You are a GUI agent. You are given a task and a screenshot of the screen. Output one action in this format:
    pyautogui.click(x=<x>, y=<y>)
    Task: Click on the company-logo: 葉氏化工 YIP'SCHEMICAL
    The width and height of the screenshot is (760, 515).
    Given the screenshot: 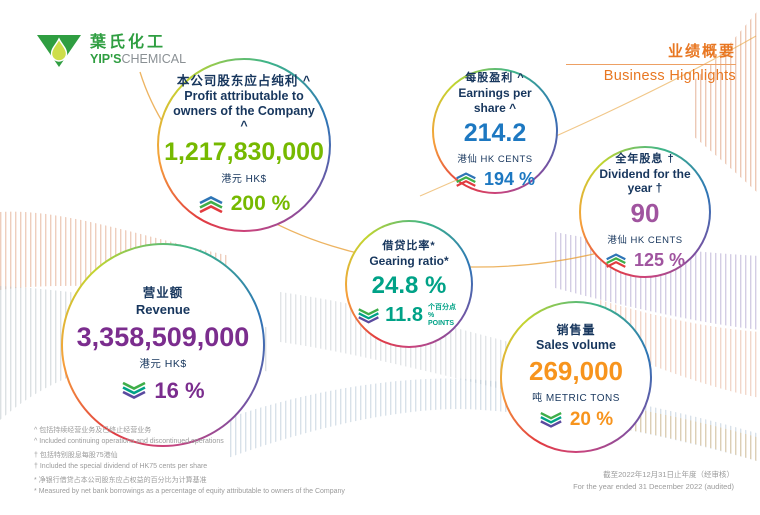 What is the action you would take?
    pyautogui.click(x=111, y=51)
    